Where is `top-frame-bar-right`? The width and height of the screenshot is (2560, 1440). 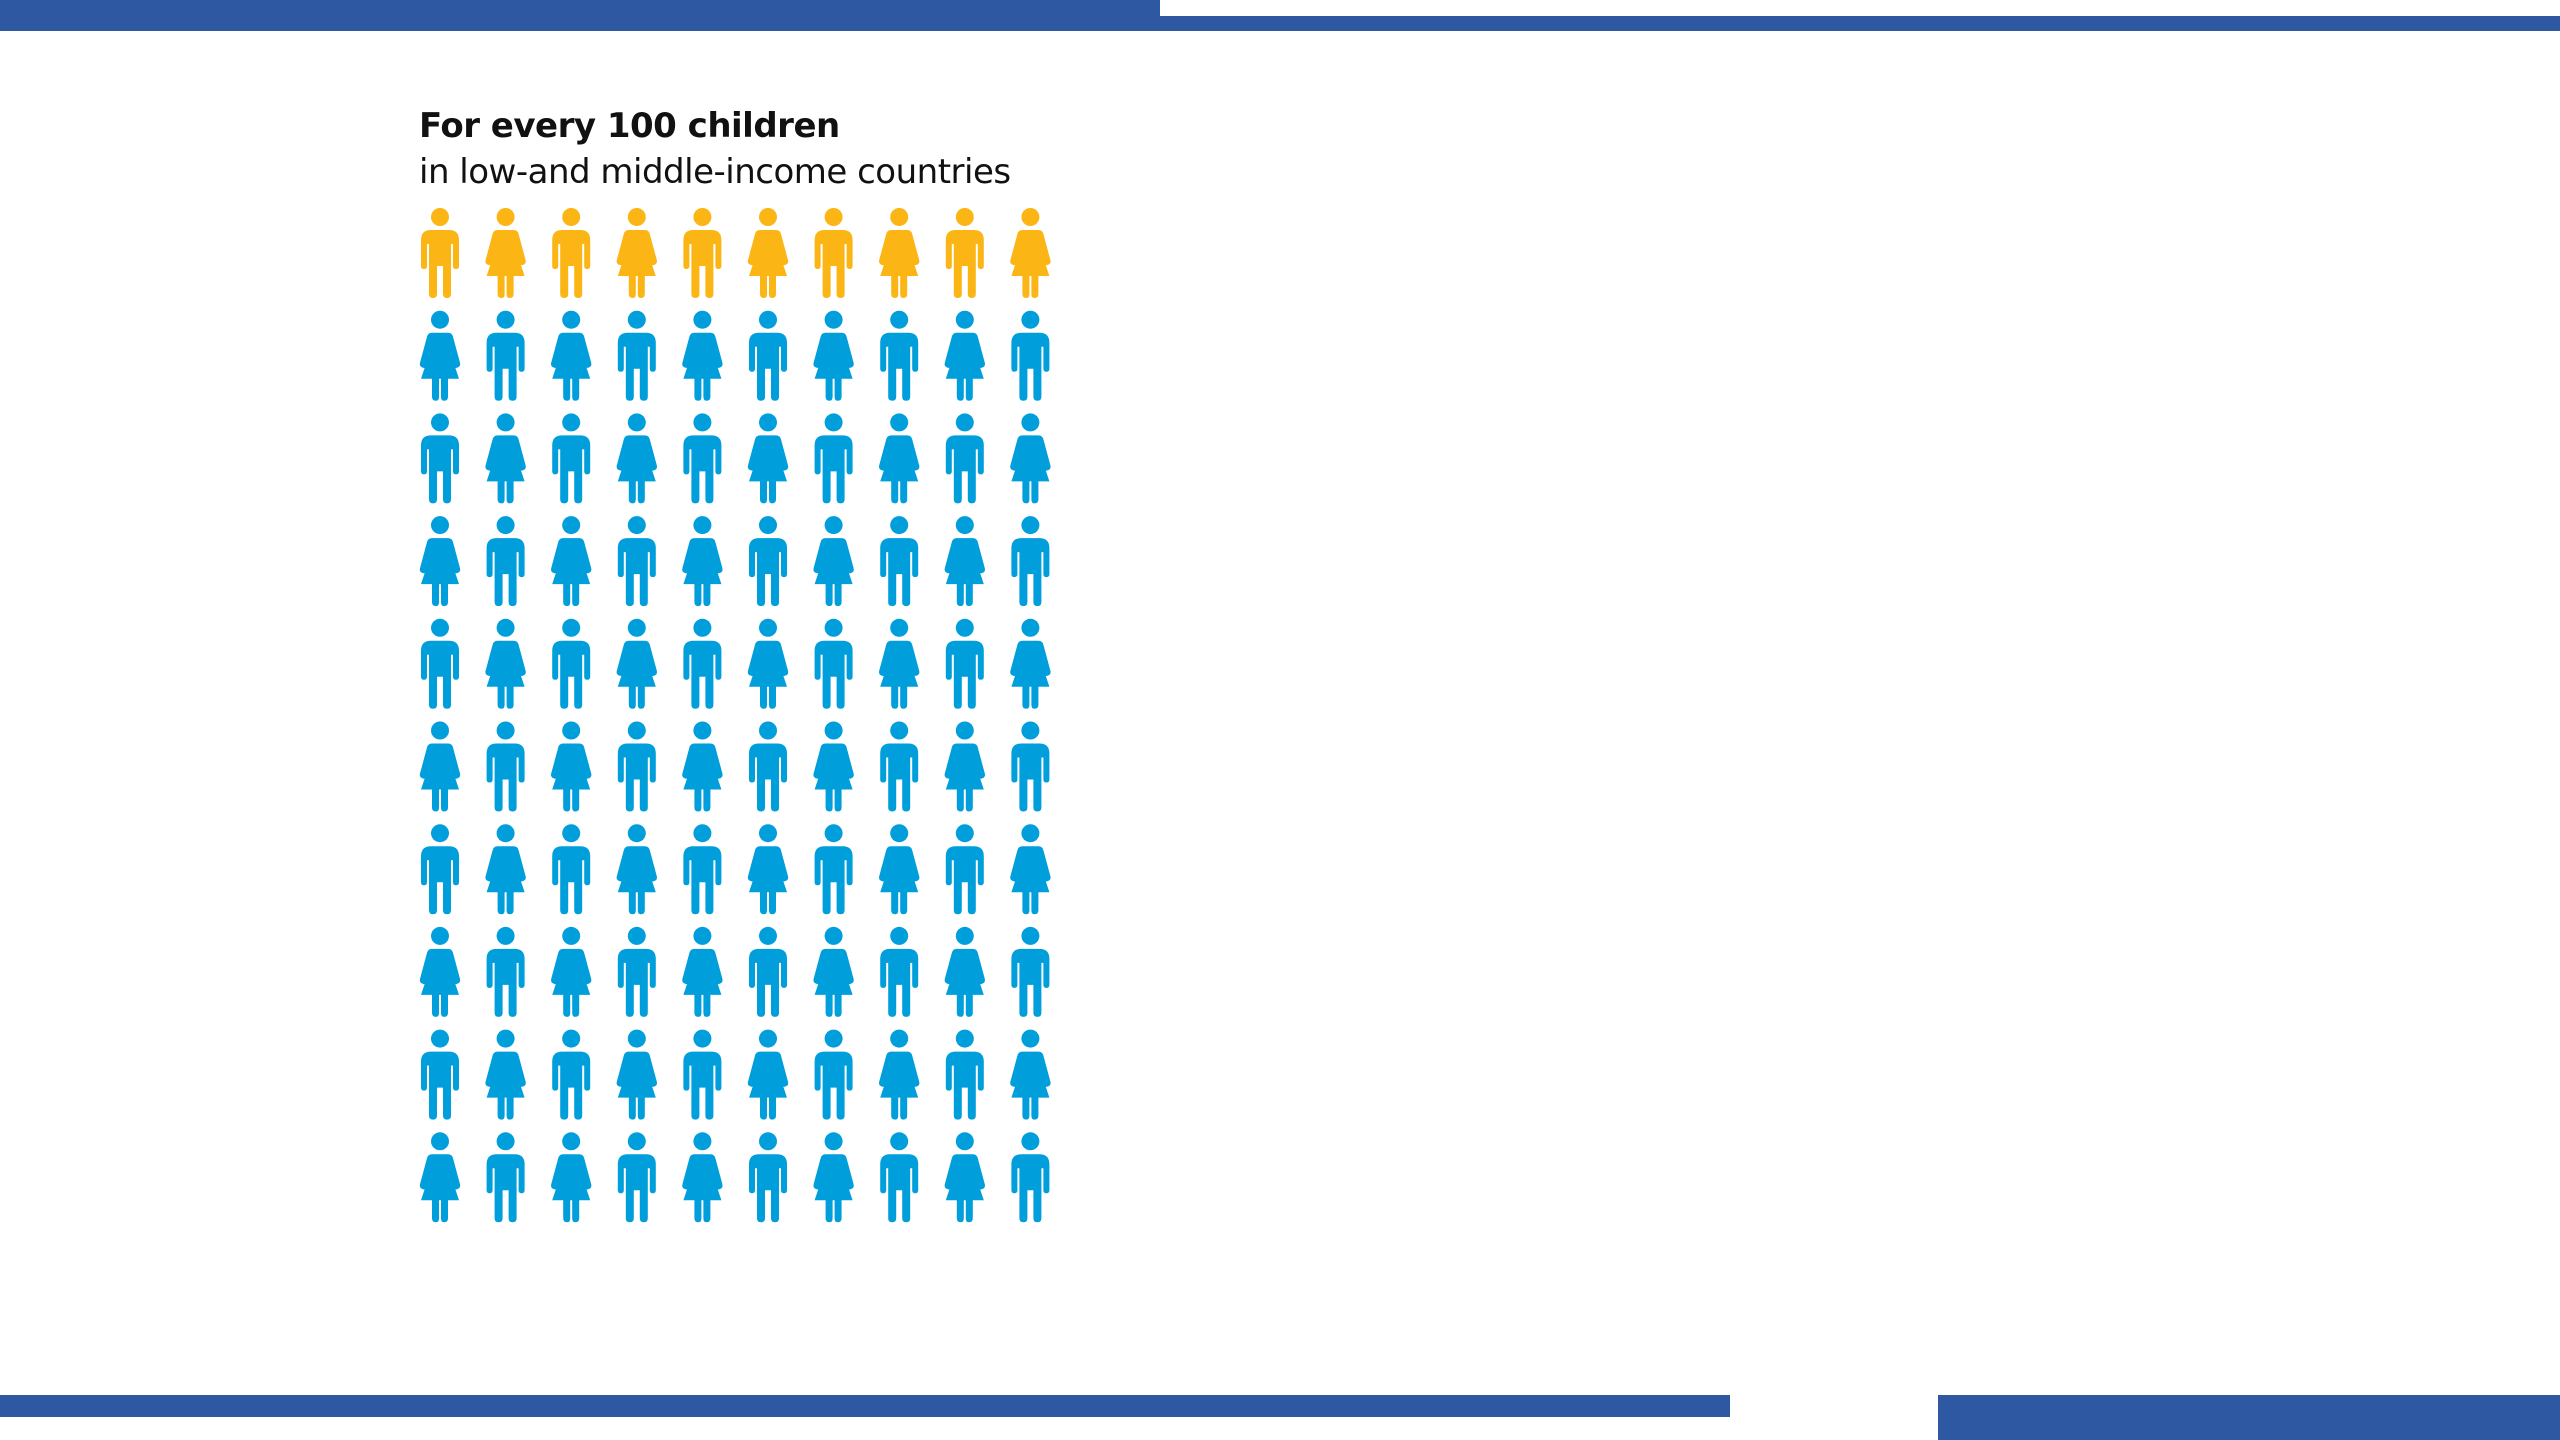 top-frame-bar-right is located at coordinates (1860, 23).